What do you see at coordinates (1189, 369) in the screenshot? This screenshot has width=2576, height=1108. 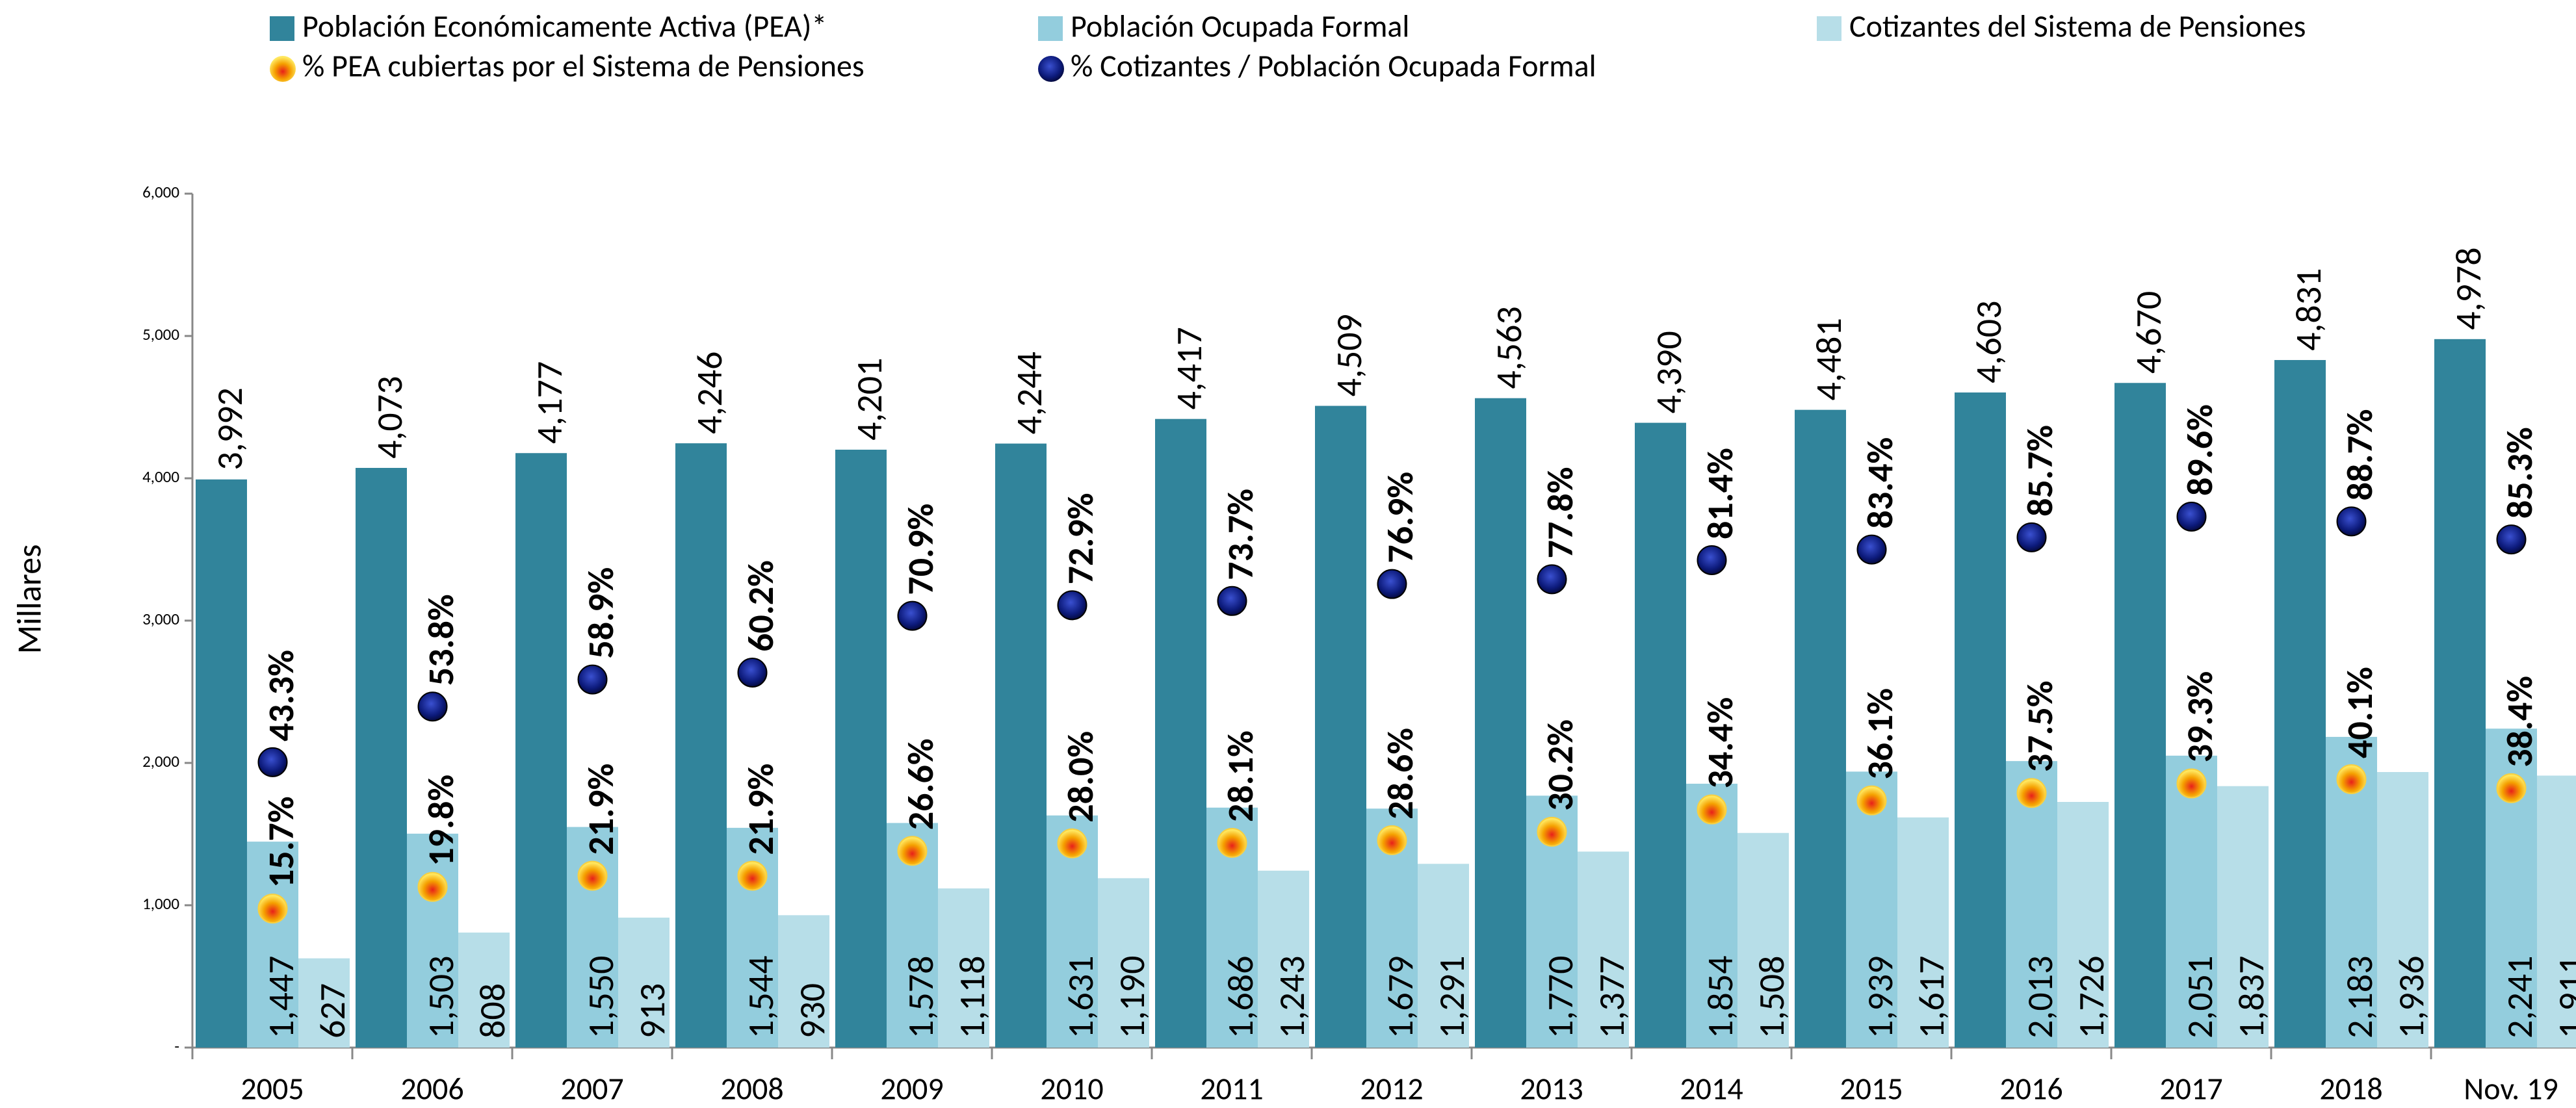 I see `bar-value-label: 4,417` at bounding box center [1189, 369].